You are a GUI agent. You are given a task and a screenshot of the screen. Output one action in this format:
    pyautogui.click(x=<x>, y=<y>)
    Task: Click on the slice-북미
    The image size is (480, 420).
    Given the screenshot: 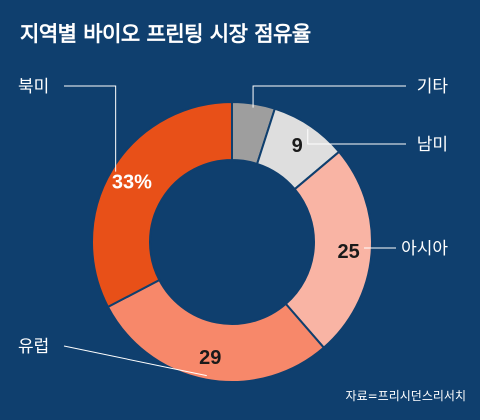 What is the action you would take?
    pyautogui.click(x=162, y=204)
    